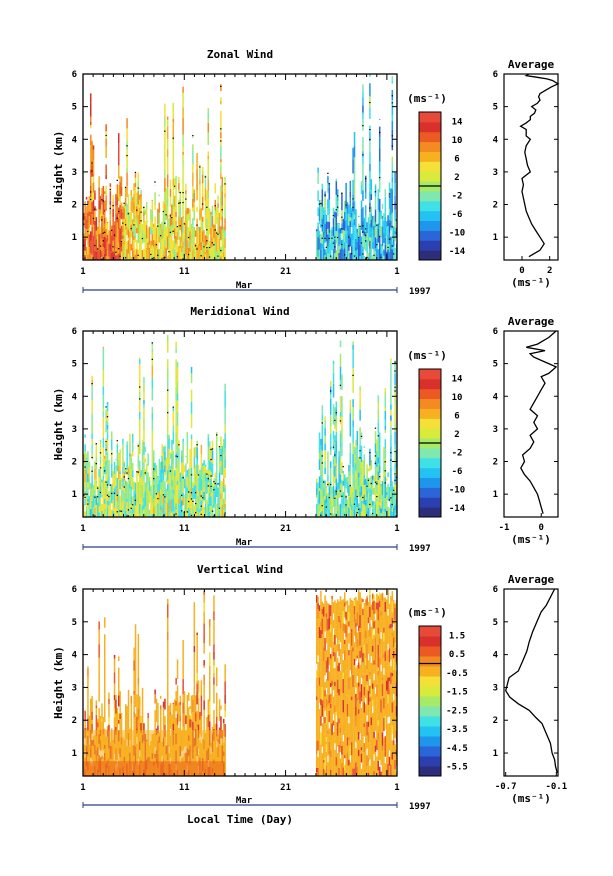 This screenshot has width=613, height=876. Describe the element at coordinates (74, 173) in the screenshot. I see `y-tick-label: 3` at that location.